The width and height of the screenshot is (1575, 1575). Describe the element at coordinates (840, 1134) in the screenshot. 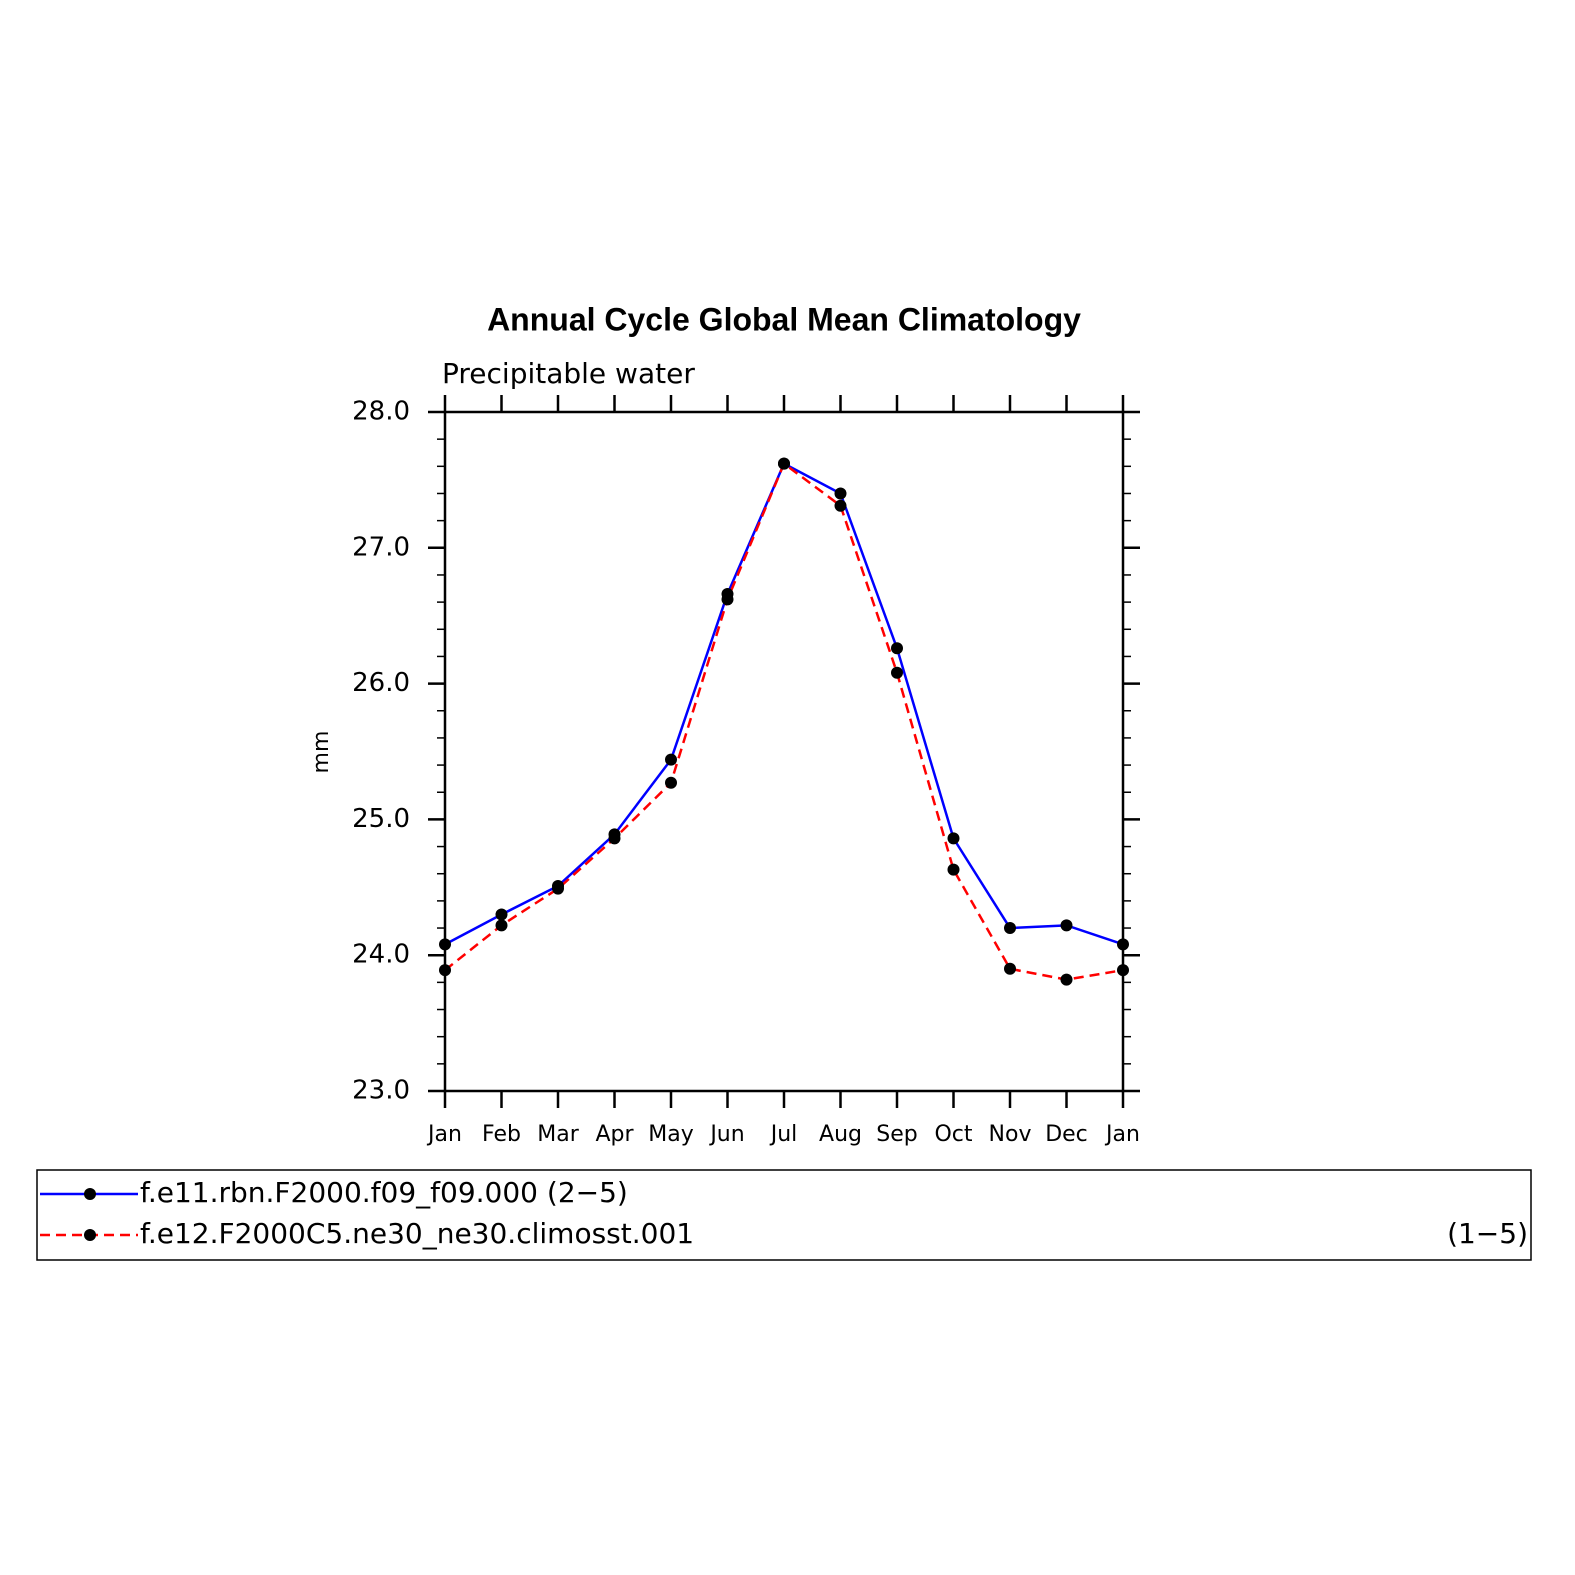

I see `x-tick-label: Aug` at that location.